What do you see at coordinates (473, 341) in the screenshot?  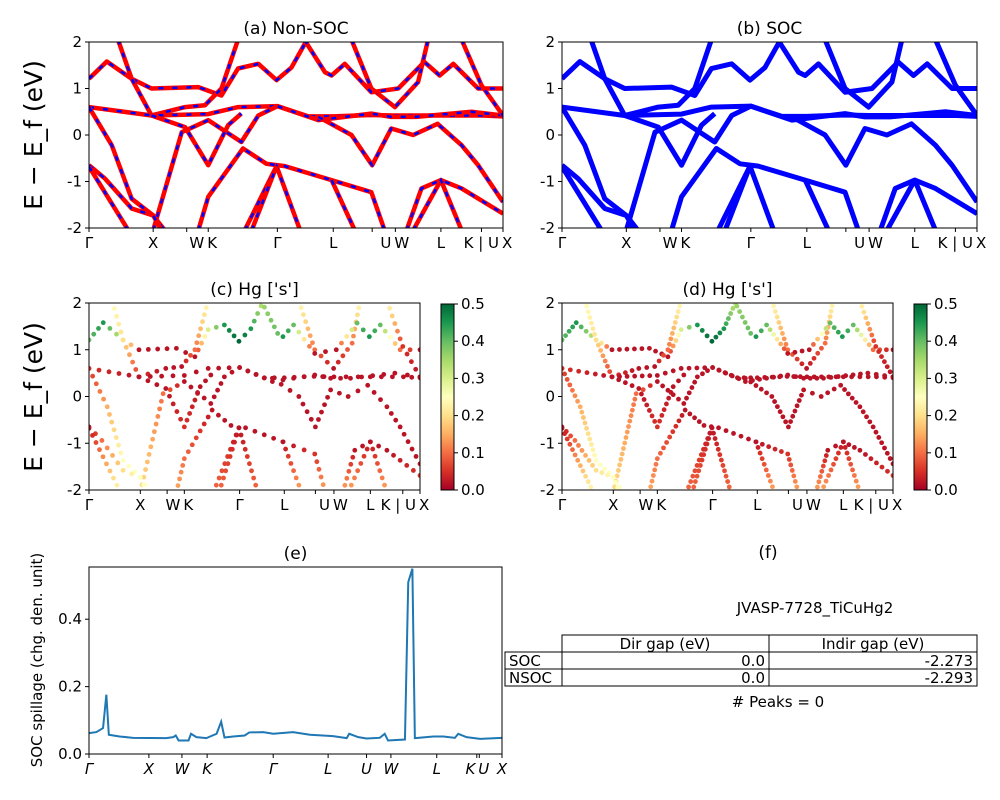 I see `colorbar-tick-label: 0.4` at bounding box center [473, 341].